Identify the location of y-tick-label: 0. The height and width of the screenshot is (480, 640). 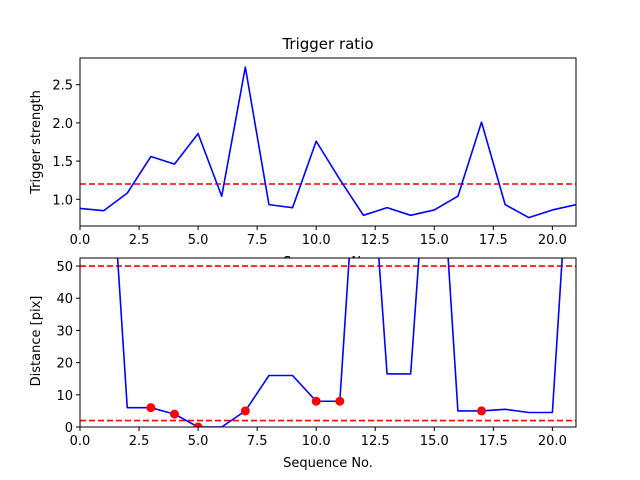
(69, 428).